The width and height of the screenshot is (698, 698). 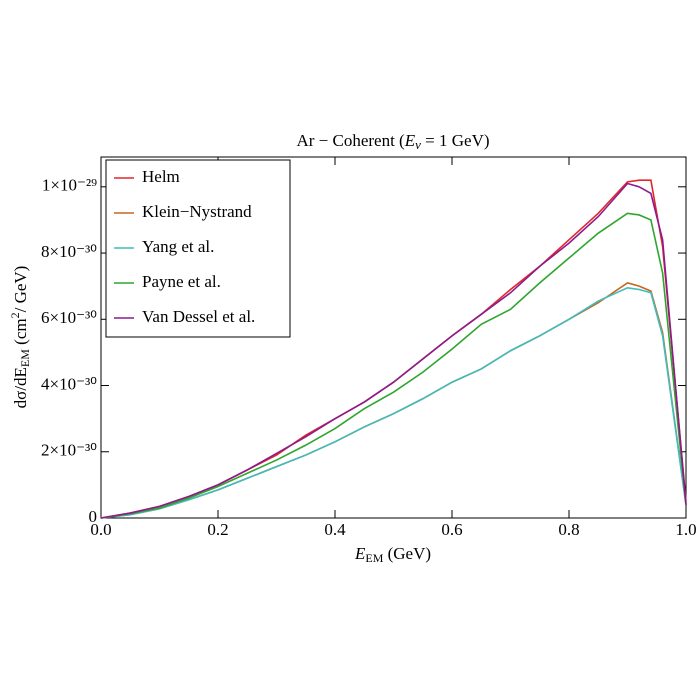 I want to click on y-tick-label: 2×10⁻³⁰, so click(x=69, y=450).